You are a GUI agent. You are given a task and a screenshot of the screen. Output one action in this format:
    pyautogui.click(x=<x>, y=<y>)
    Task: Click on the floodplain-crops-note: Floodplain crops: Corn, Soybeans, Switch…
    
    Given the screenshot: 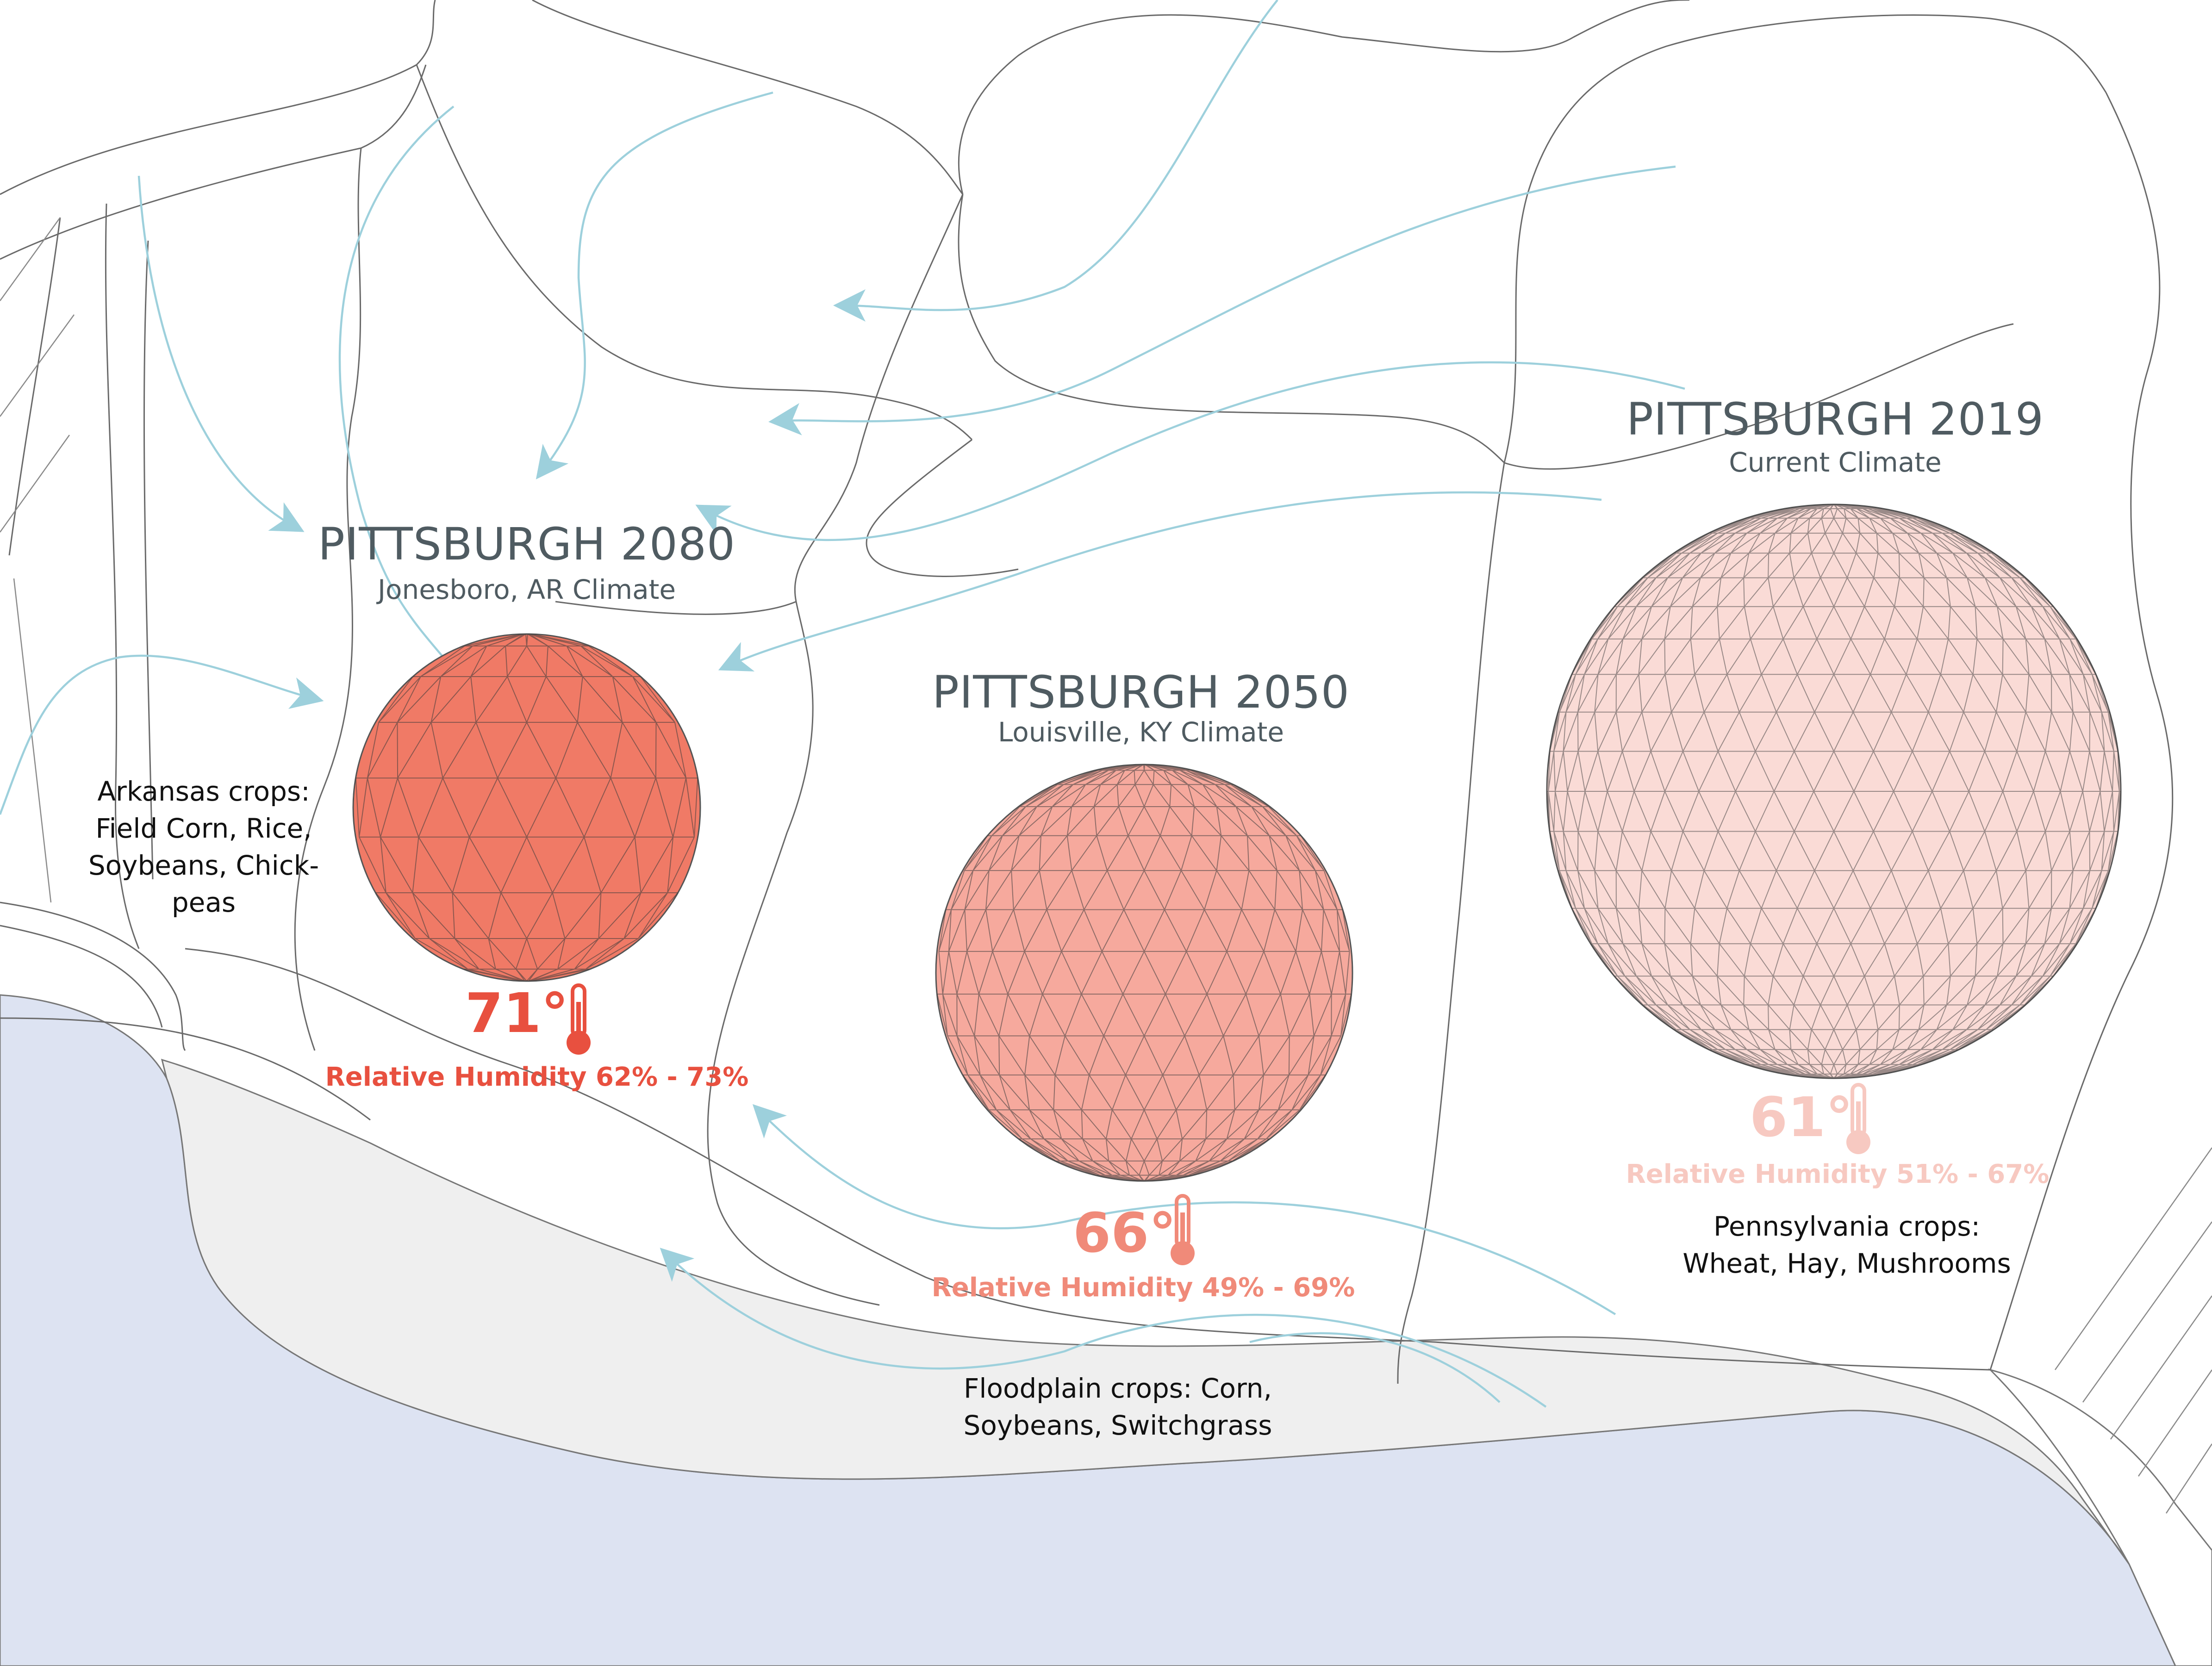 What is the action you would take?
    pyautogui.click(x=1117, y=1407)
    